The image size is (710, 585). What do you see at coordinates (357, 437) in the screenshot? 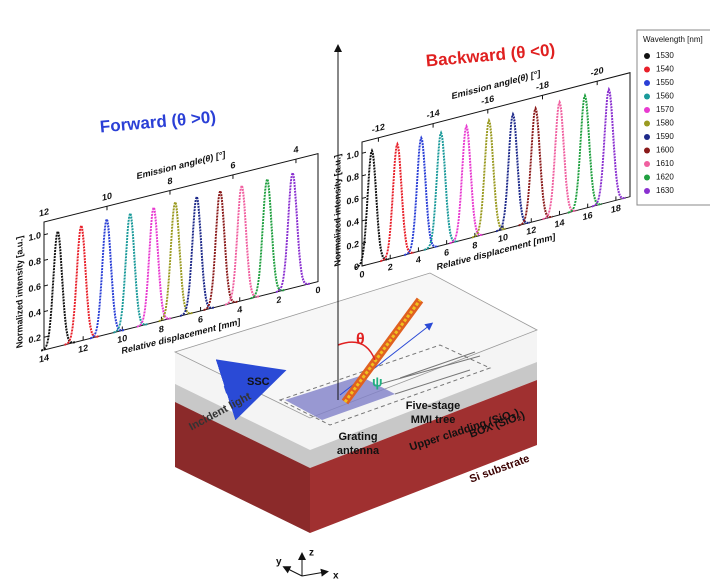
I see `grating-label: Grating` at bounding box center [357, 437].